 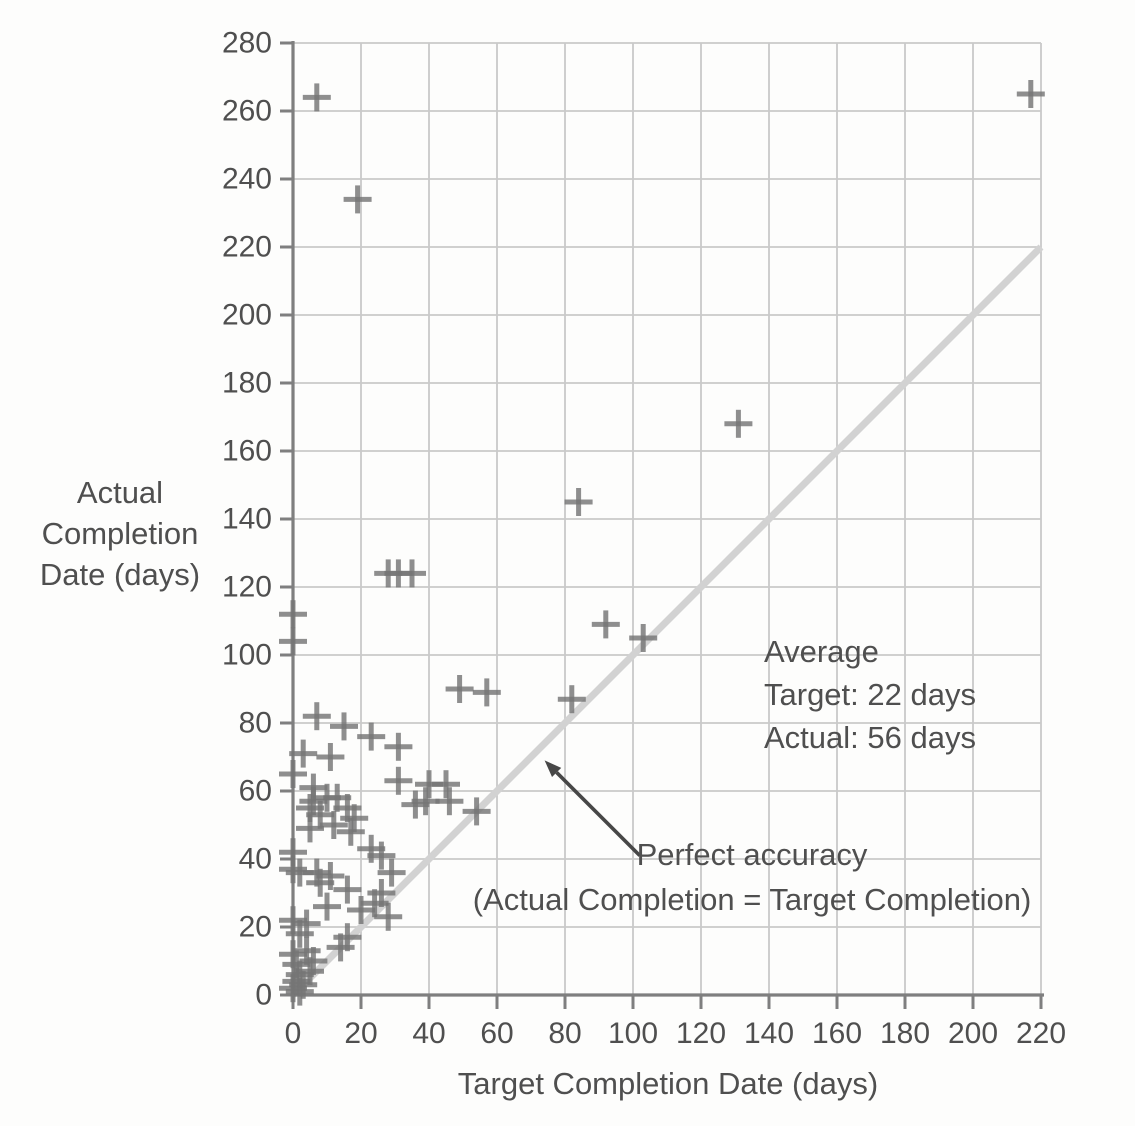 I want to click on y-tick-label: 0, so click(x=263, y=995).